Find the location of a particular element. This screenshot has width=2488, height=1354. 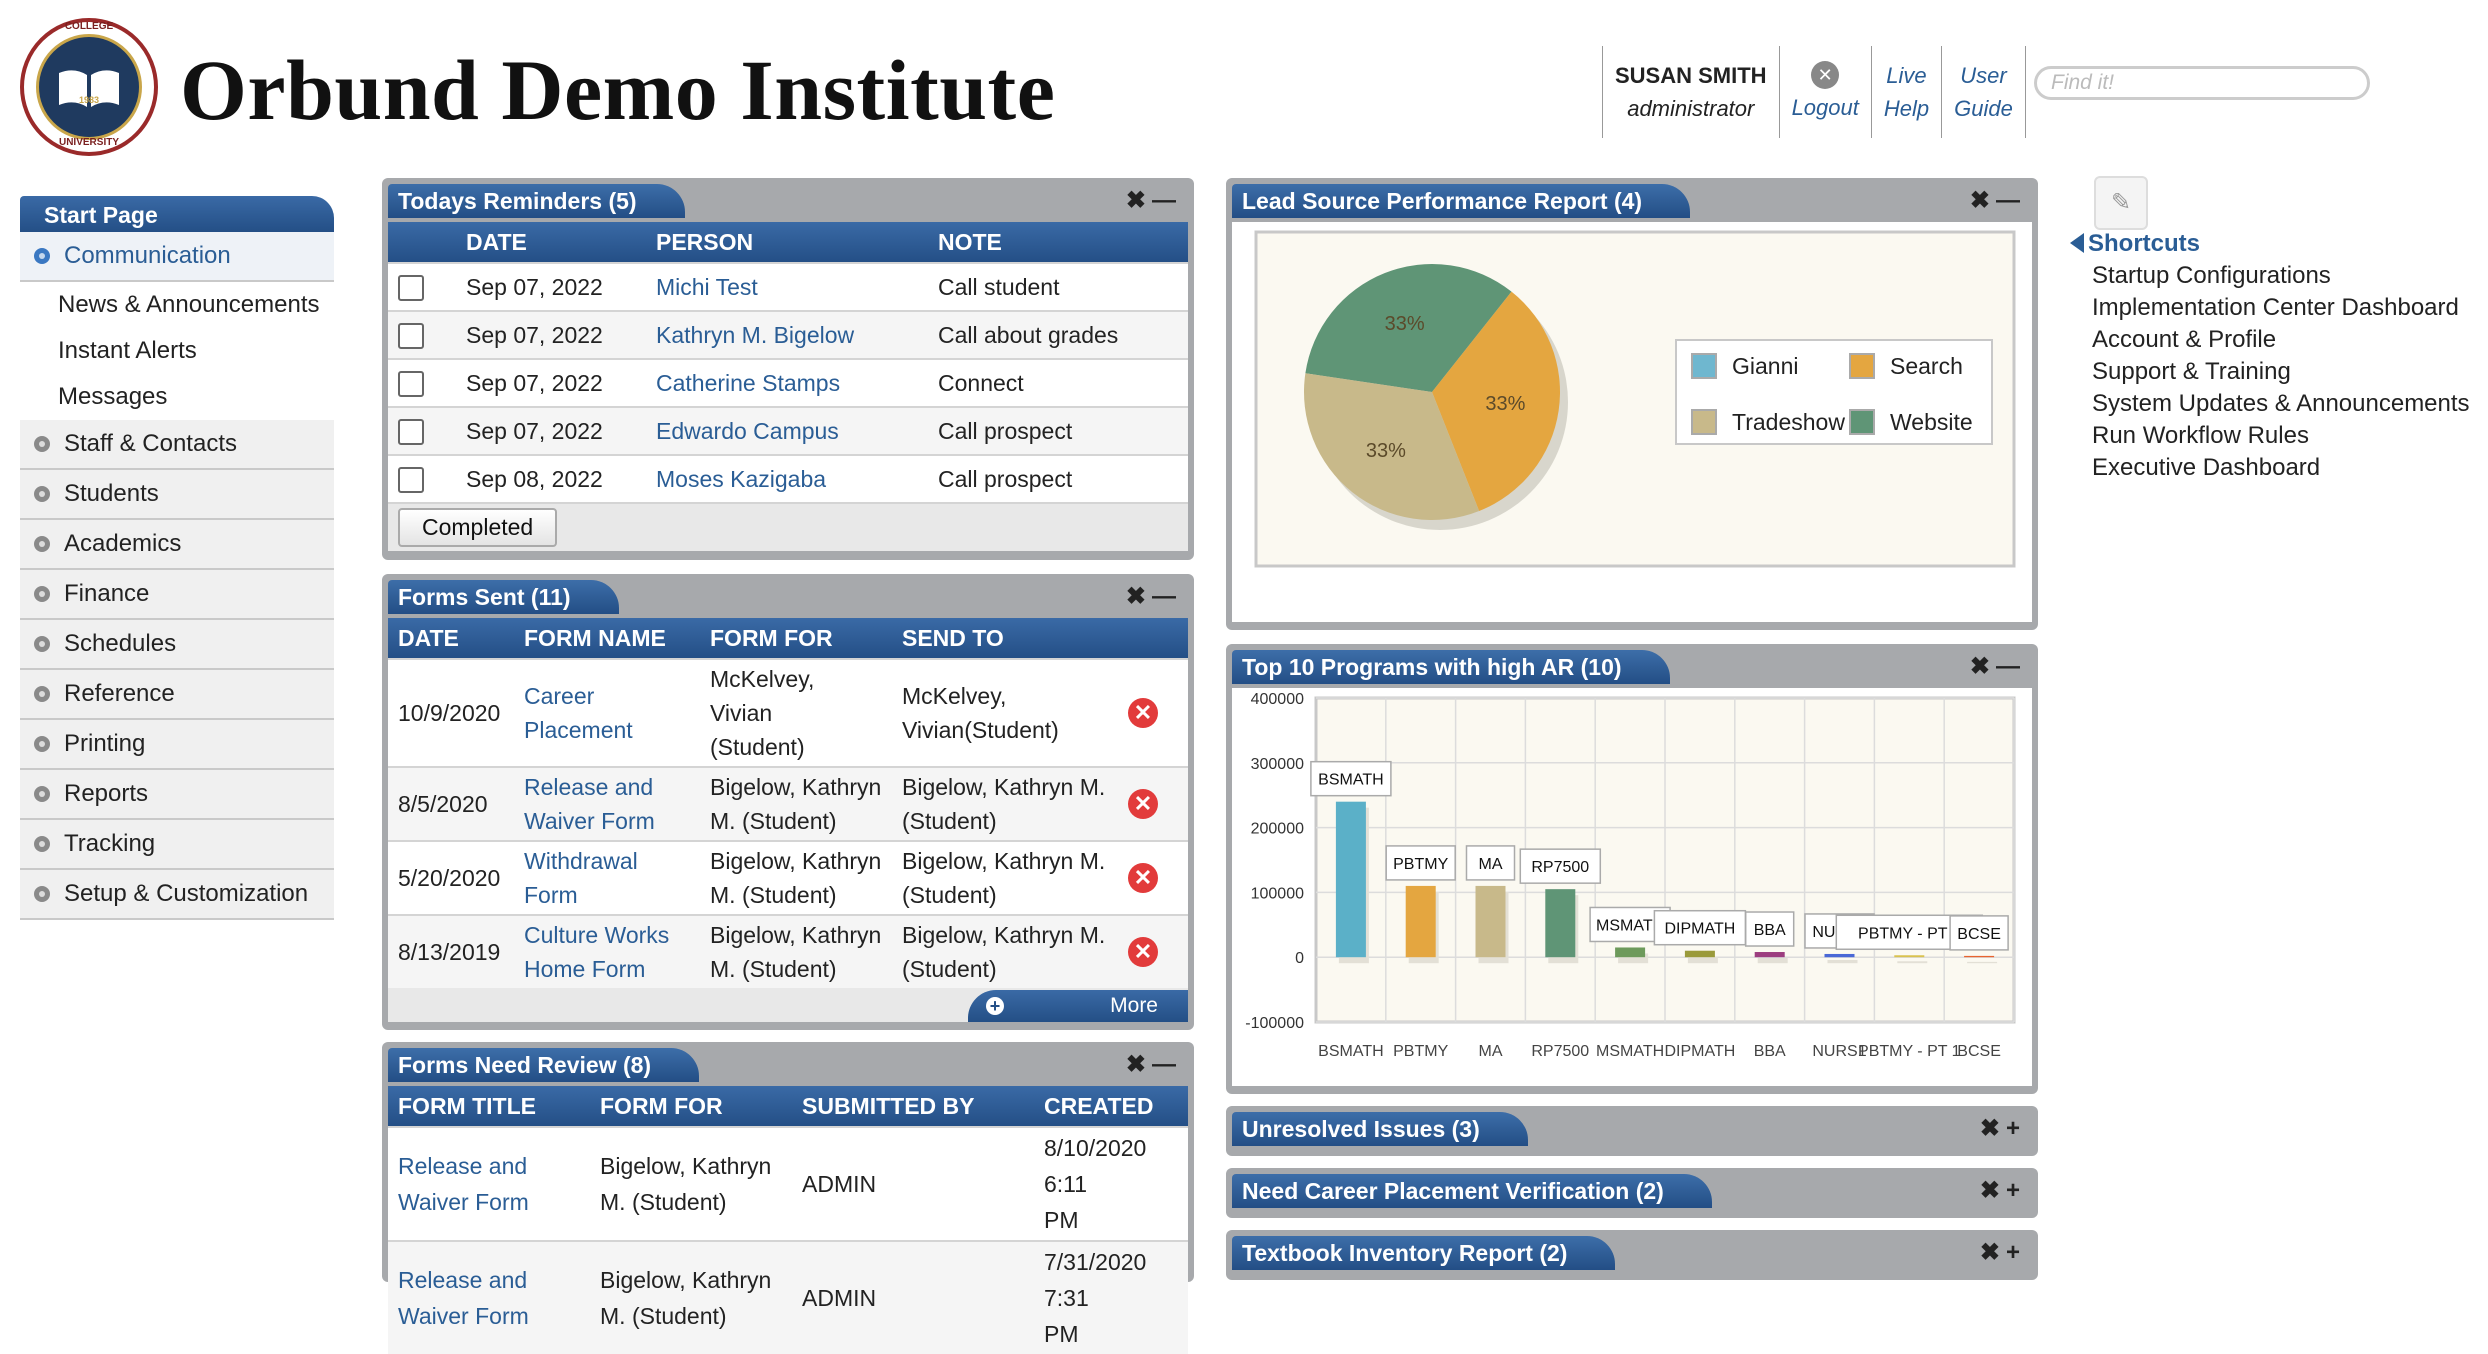

cell-date: Sep 07, 2022 is located at coordinates (551, 382).